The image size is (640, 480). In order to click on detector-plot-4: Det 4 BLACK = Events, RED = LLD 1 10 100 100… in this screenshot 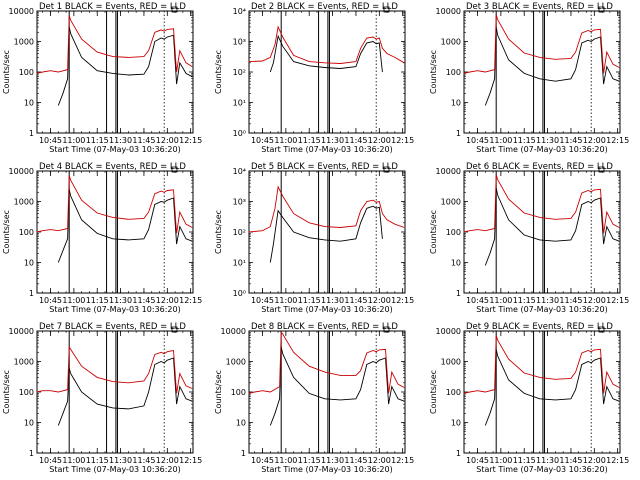, I will do `click(102, 238)`.